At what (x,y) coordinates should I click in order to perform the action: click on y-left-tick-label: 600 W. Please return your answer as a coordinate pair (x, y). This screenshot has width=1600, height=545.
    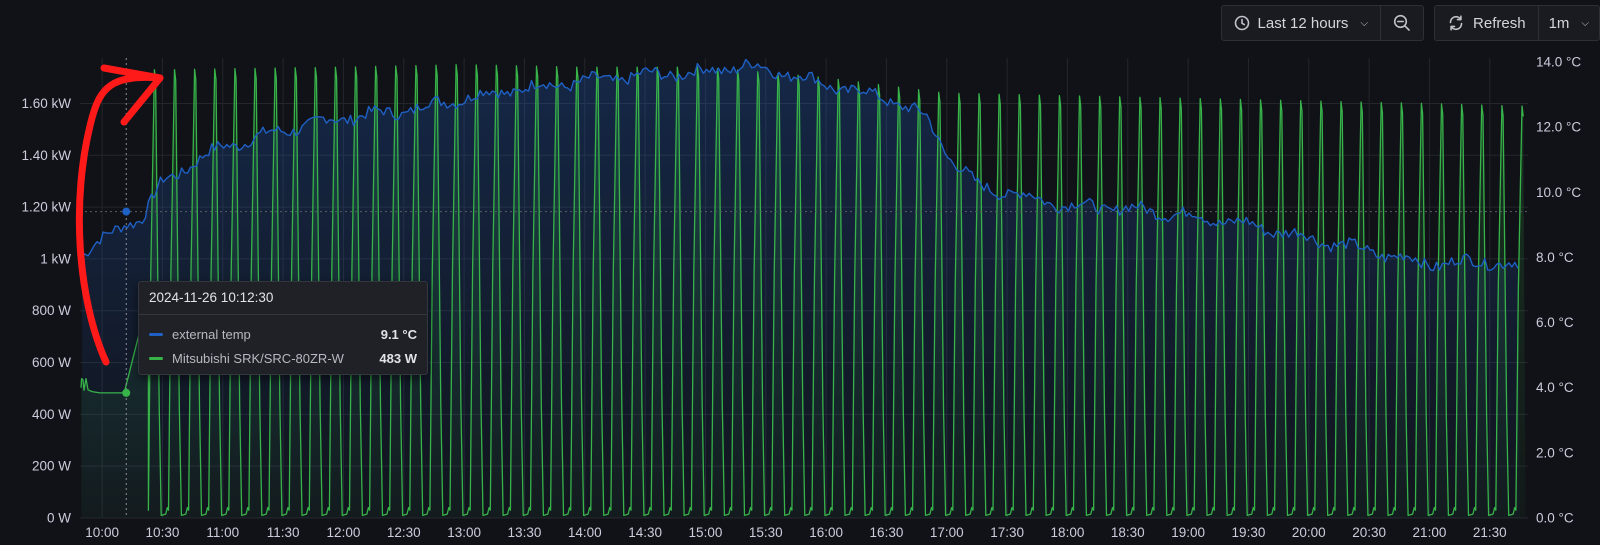
    Looking at the image, I should click on (51, 362).